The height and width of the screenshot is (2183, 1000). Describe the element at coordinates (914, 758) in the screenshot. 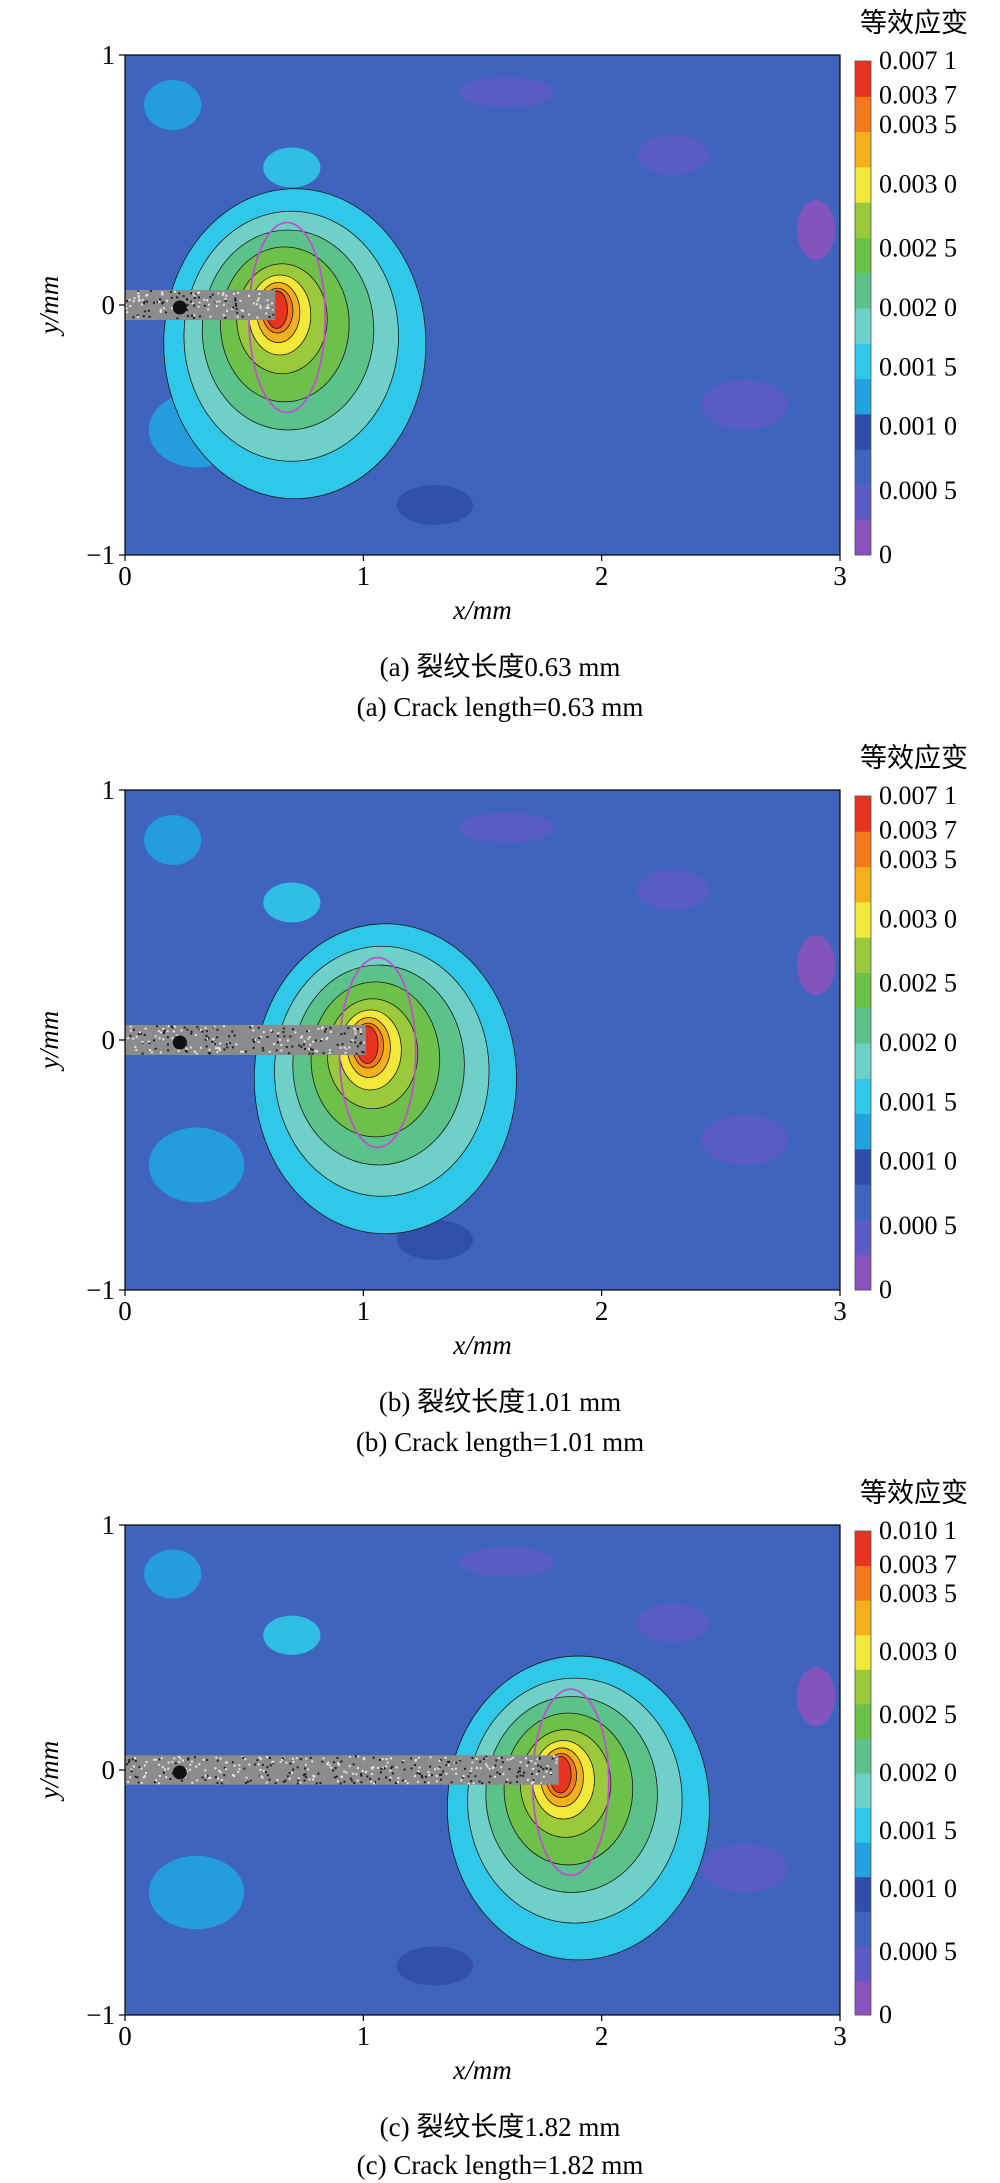

I see `colorbar-title: 等效应变` at that location.